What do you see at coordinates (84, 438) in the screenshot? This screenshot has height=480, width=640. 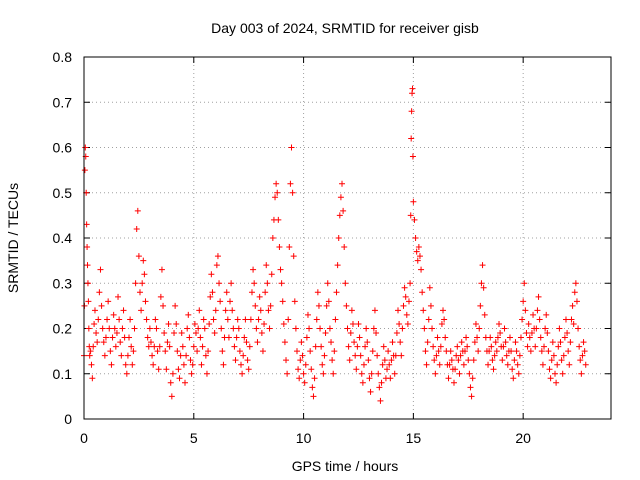 I see `x-tick-label: 0` at bounding box center [84, 438].